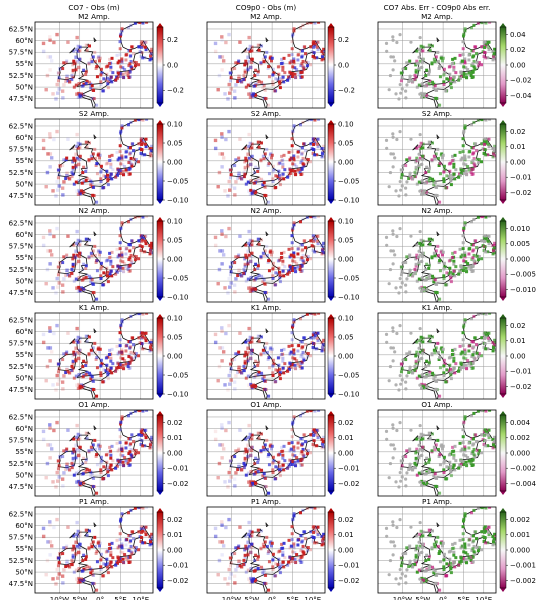  I want to click on lat-tick-label: 47.5°N, so click(21, 390).